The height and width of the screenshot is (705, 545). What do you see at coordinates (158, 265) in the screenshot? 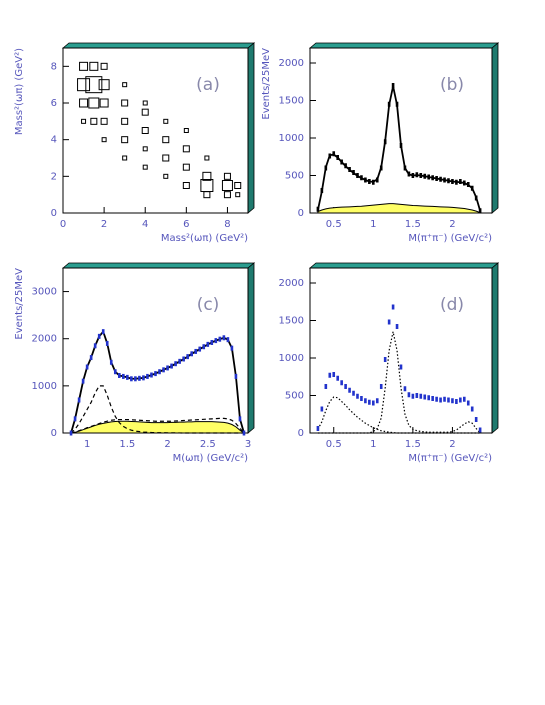
I see `frame-top` at bounding box center [158, 265].